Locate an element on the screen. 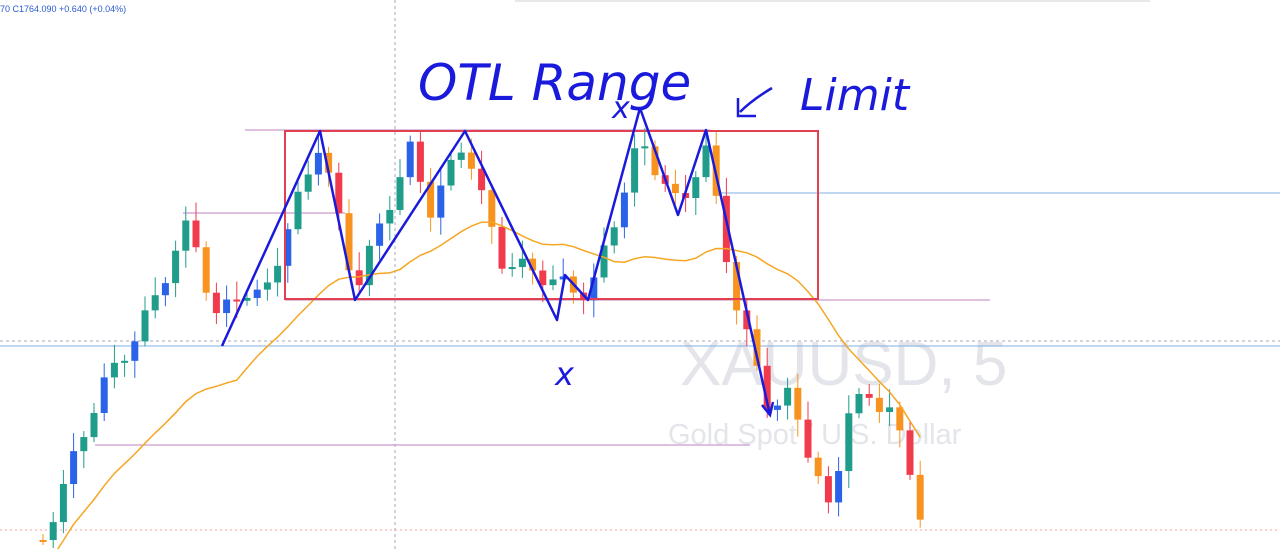 Image resolution: width=1280 pixels, height=549 pixels. arrow-head is located at coordinates (768, 409).